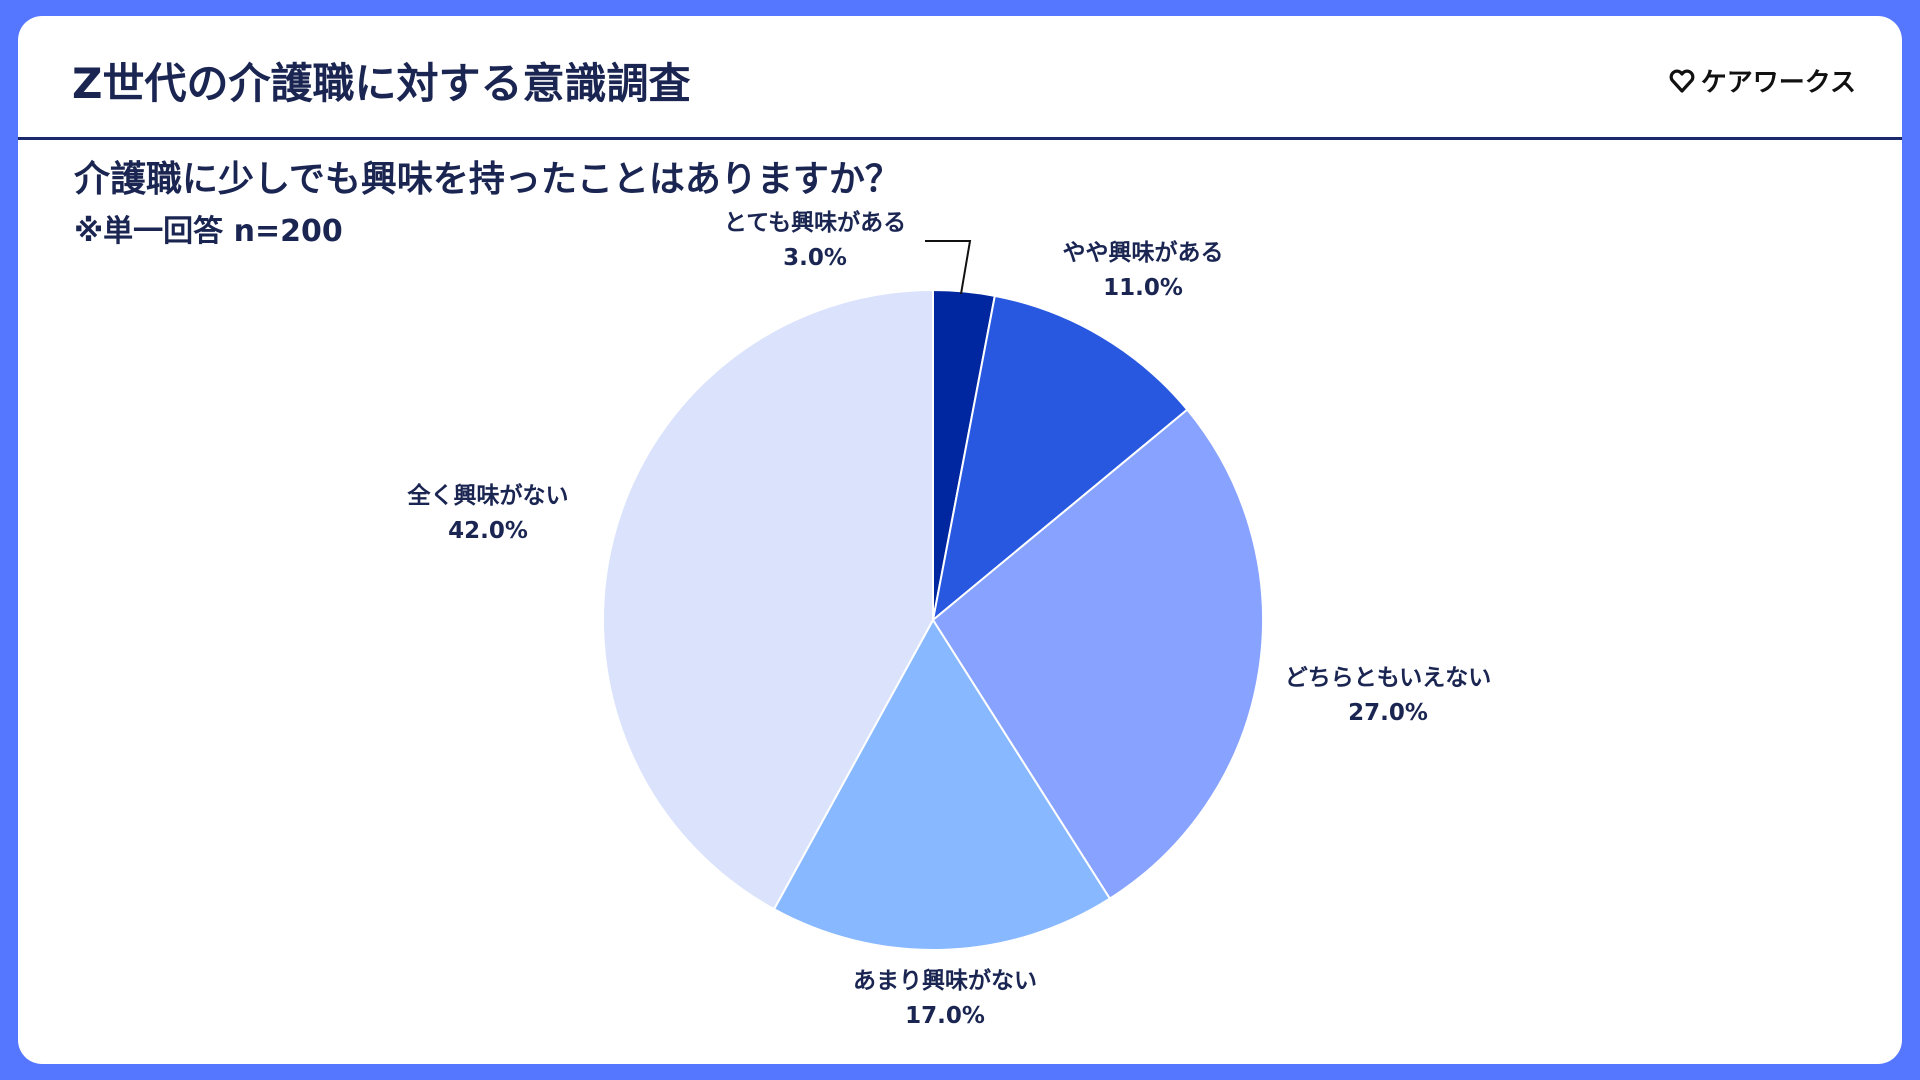 This screenshot has width=1920, height=1080. I want to click on heart-icon, so click(1682, 81).